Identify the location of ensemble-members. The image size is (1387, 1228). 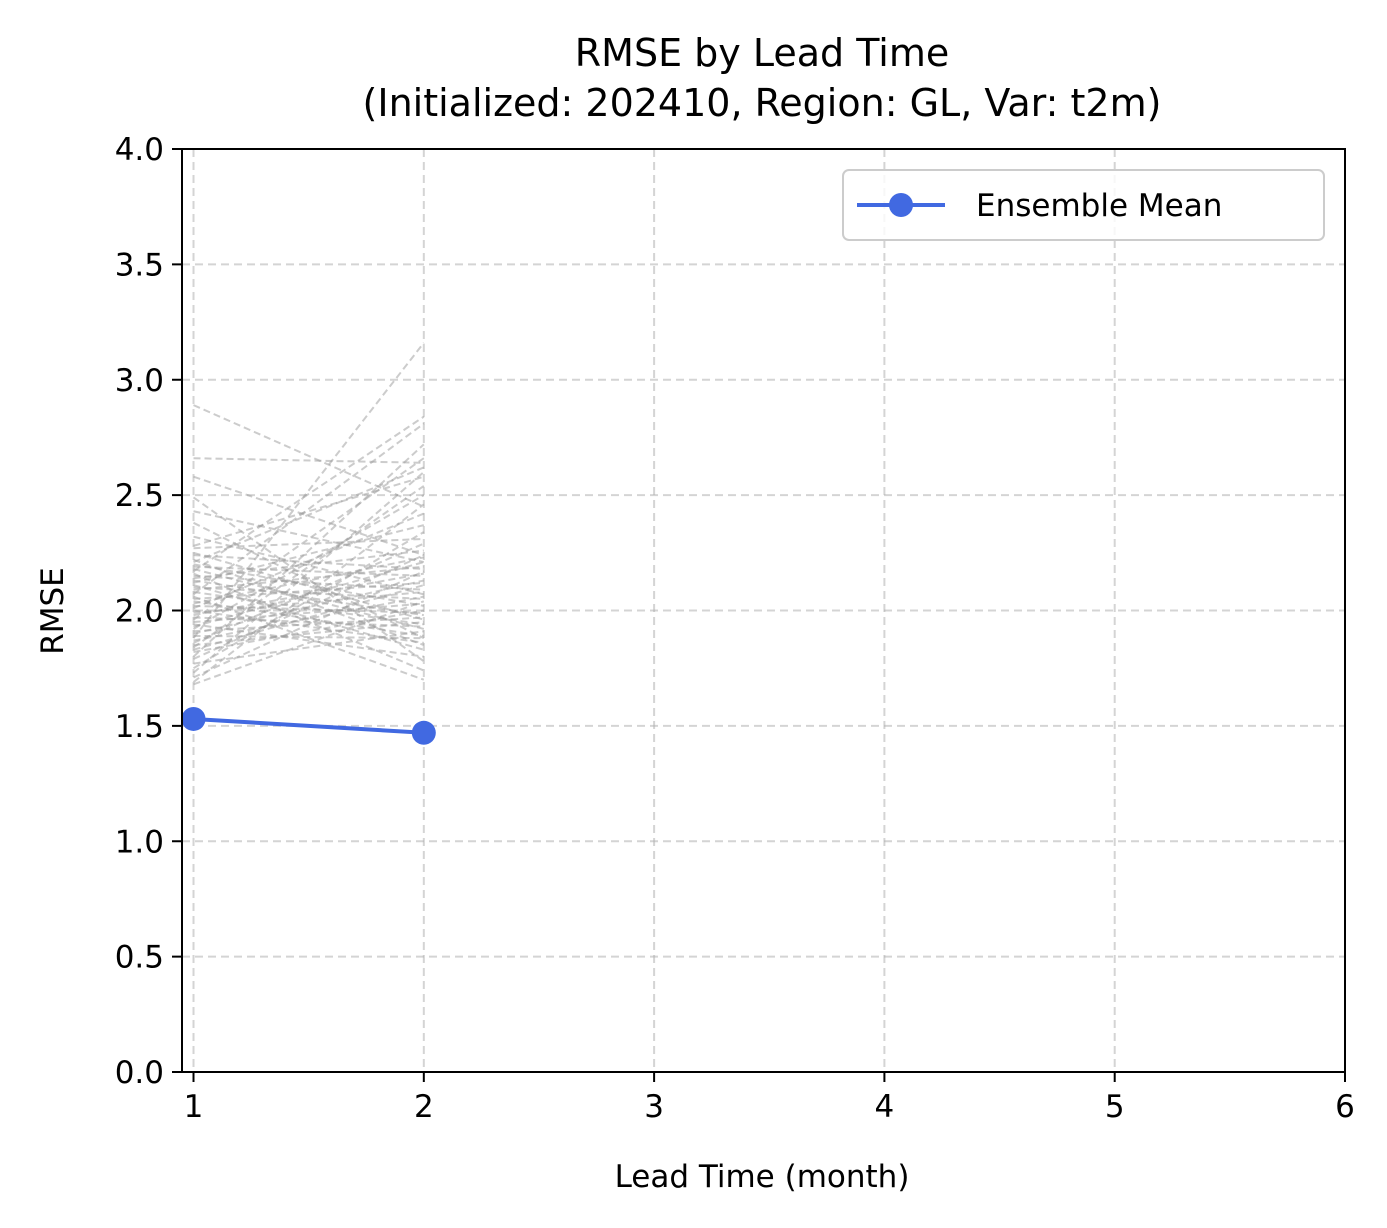
(308, 514).